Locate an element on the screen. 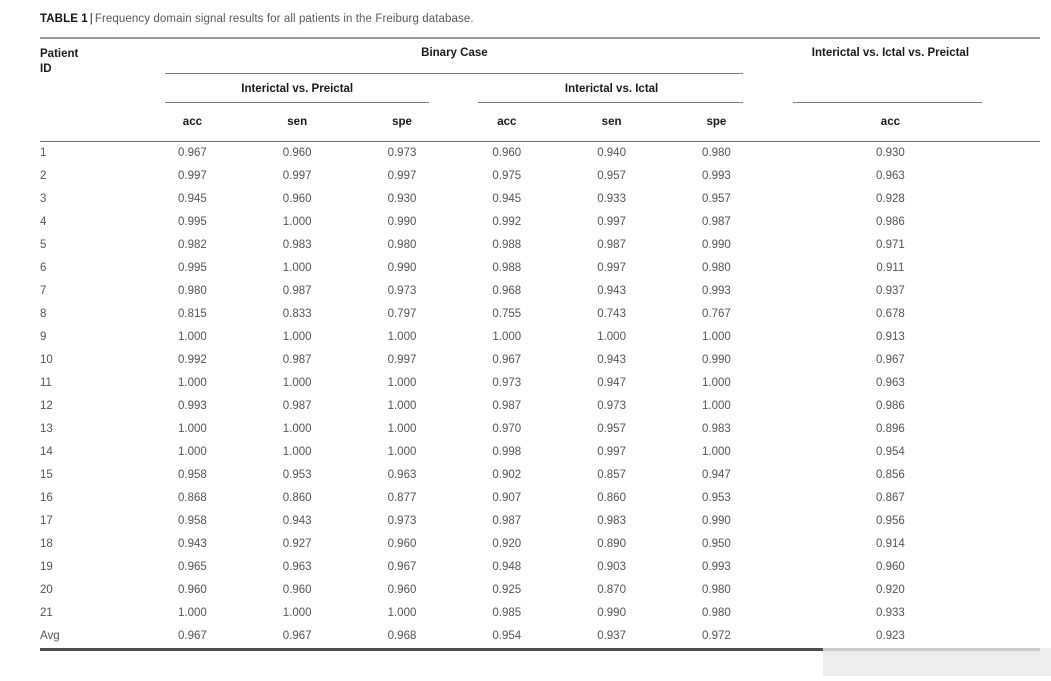  metric-header-spe-2: spe is located at coordinates (716, 122).